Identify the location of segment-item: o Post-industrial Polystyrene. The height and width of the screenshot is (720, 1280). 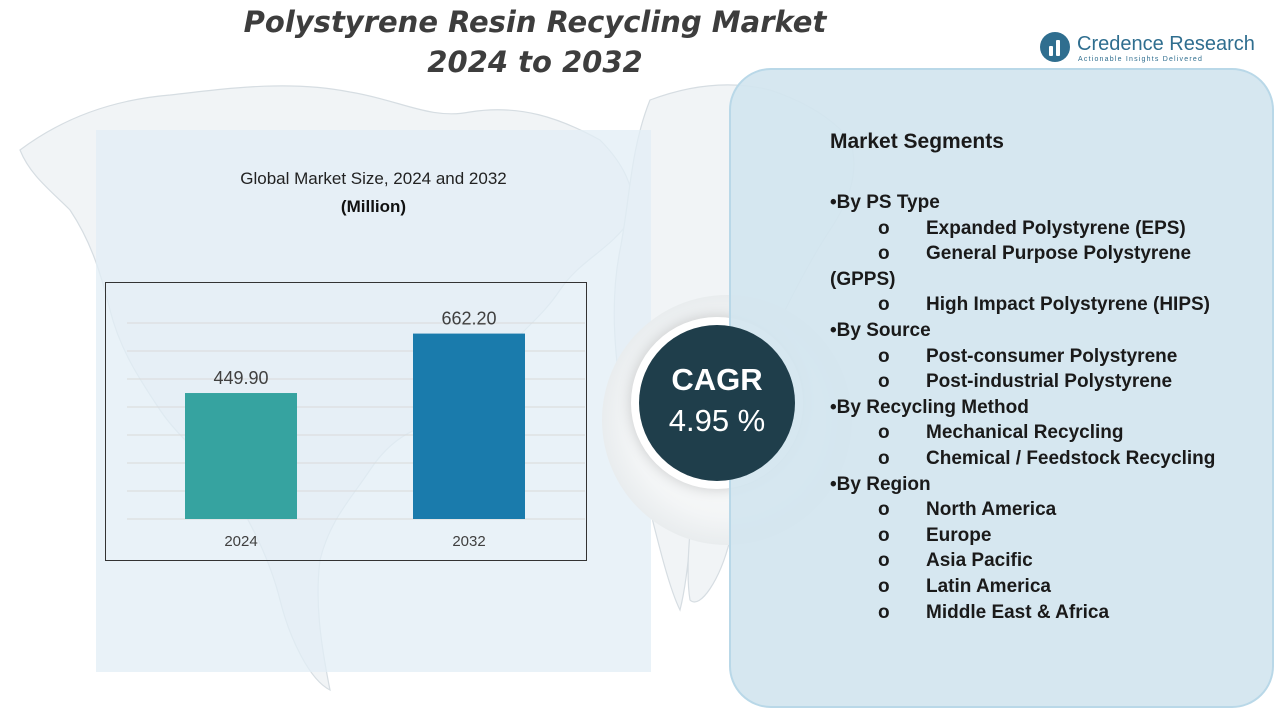
(1040, 382).